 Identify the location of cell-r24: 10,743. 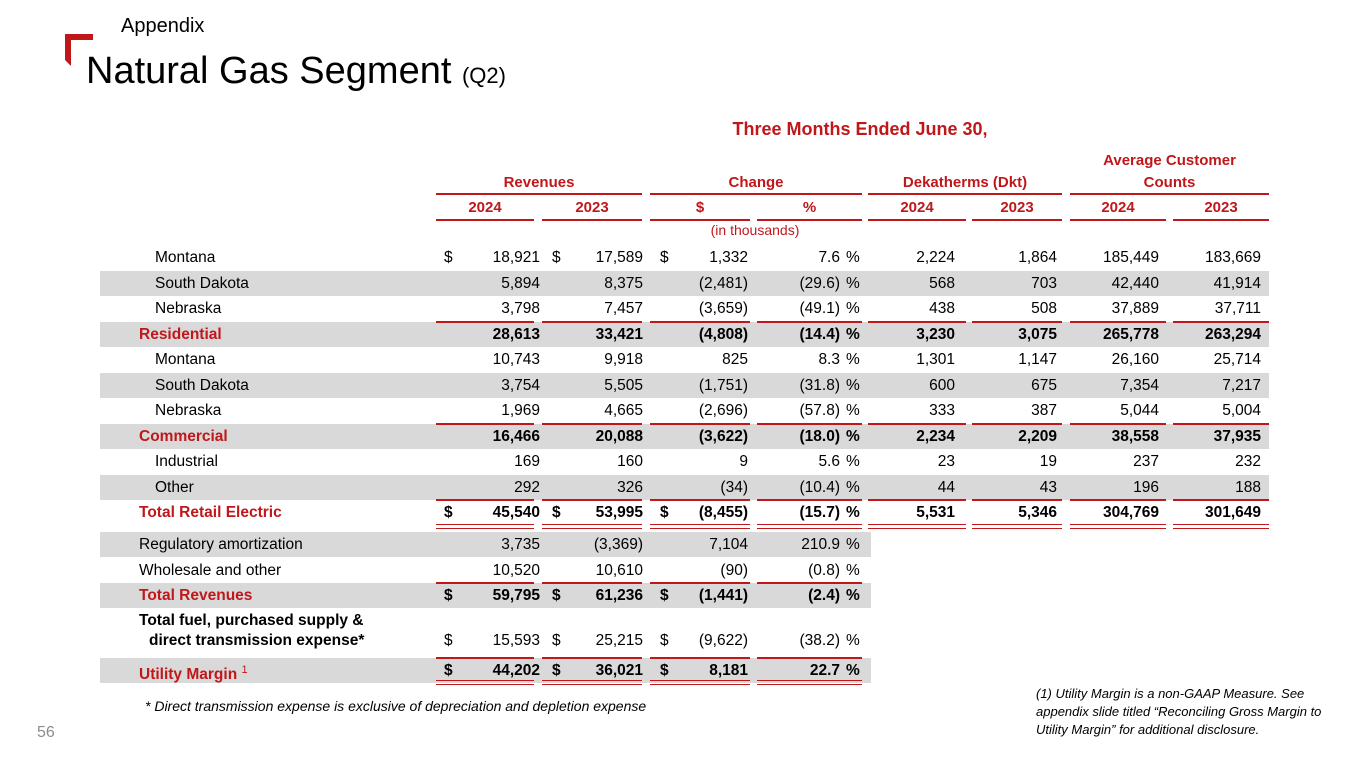
(516, 359).